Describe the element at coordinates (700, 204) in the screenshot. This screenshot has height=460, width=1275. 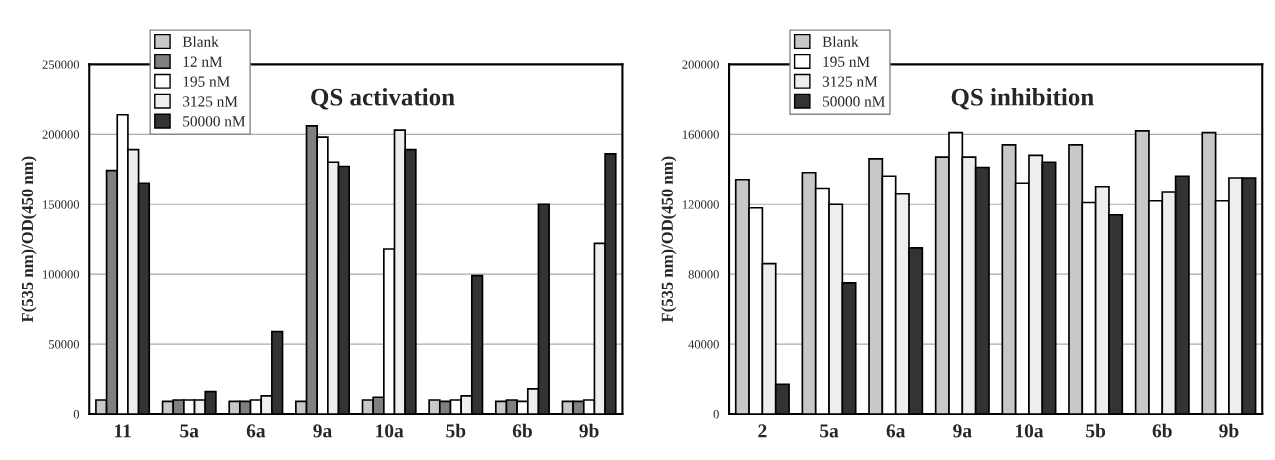
I see `y-tick-label: 120000` at that location.